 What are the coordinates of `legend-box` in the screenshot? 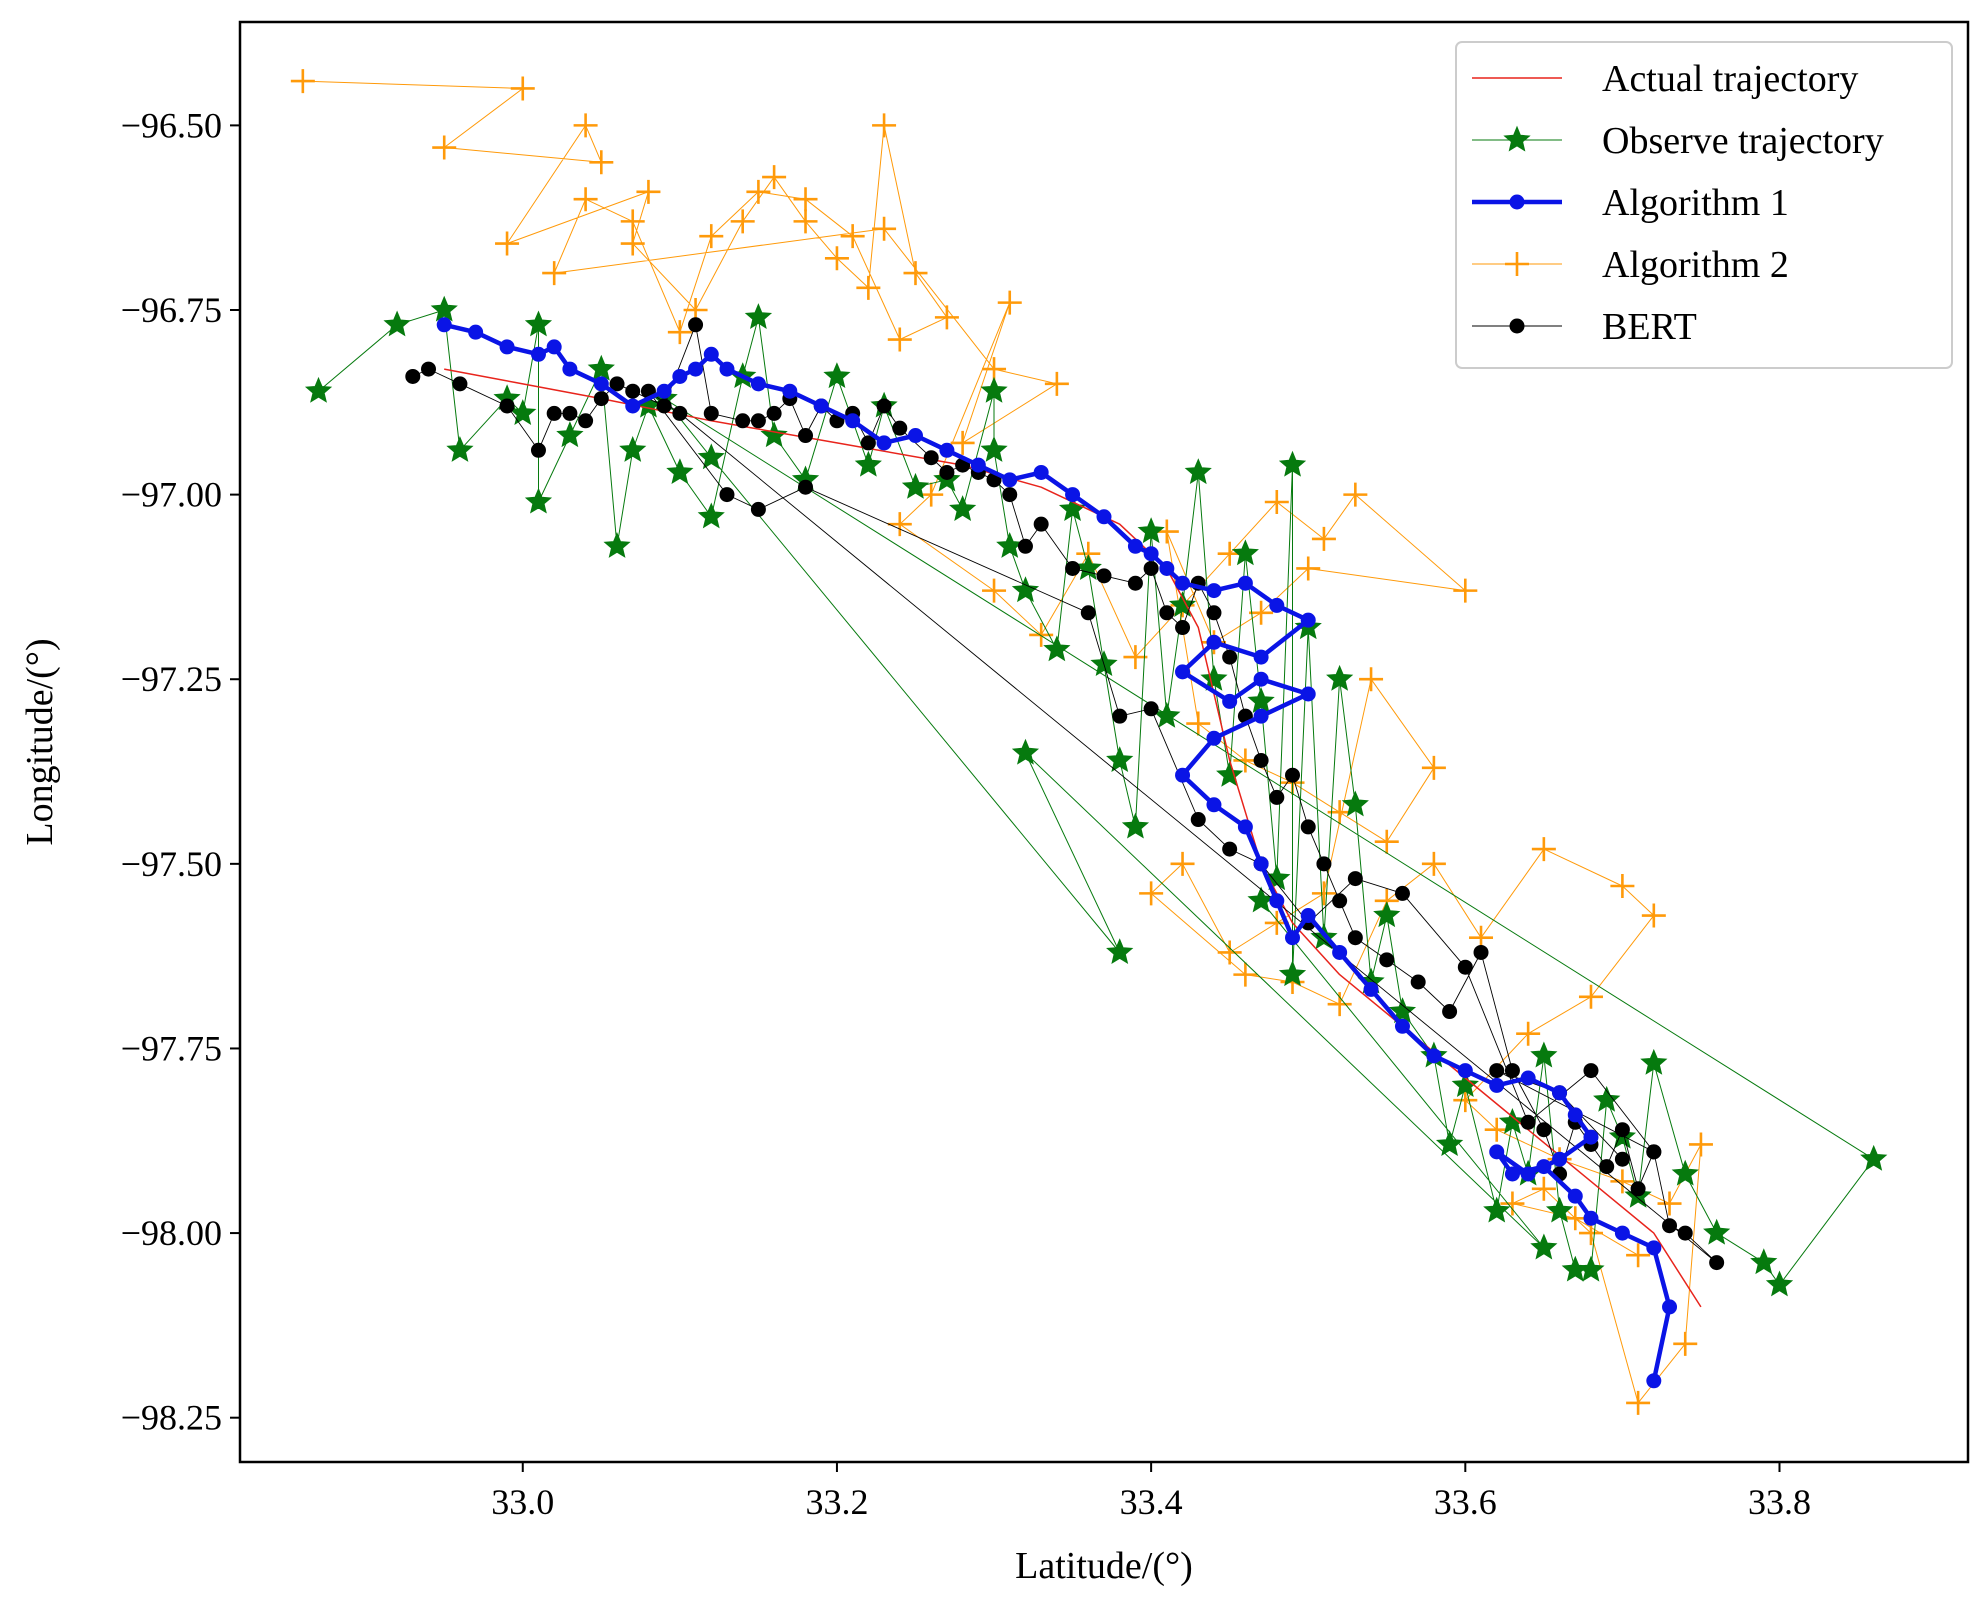 It's located at (1704, 205).